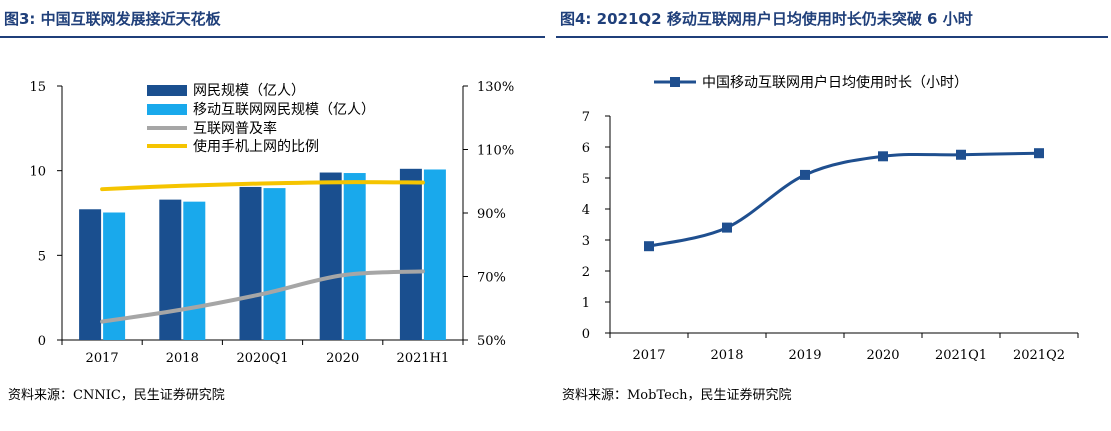 The height and width of the screenshot is (431, 1111). What do you see at coordinates (491, 214) in the screenshot?
I see `y2-tick-label: 90%` at bounding box center [491, 214].